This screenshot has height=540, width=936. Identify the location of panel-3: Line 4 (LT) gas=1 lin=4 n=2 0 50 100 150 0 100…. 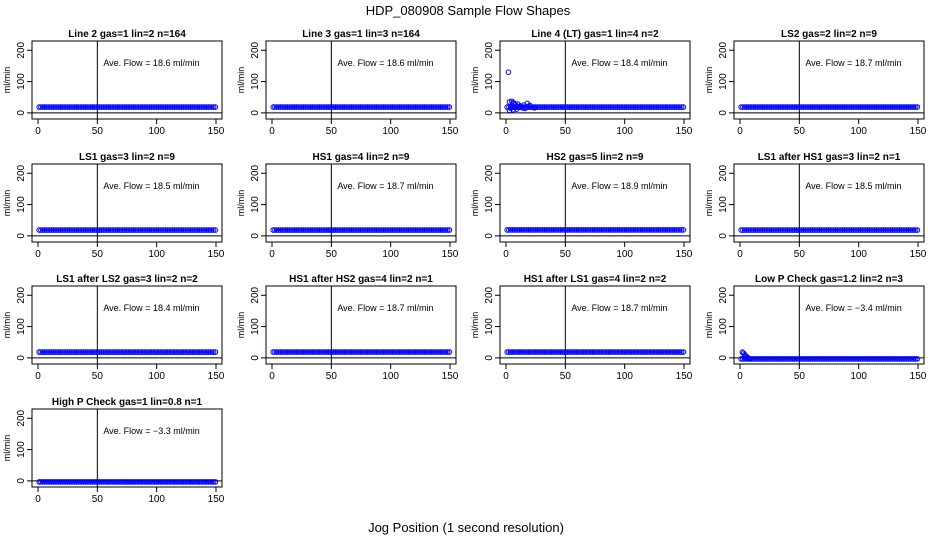
(581, 83).